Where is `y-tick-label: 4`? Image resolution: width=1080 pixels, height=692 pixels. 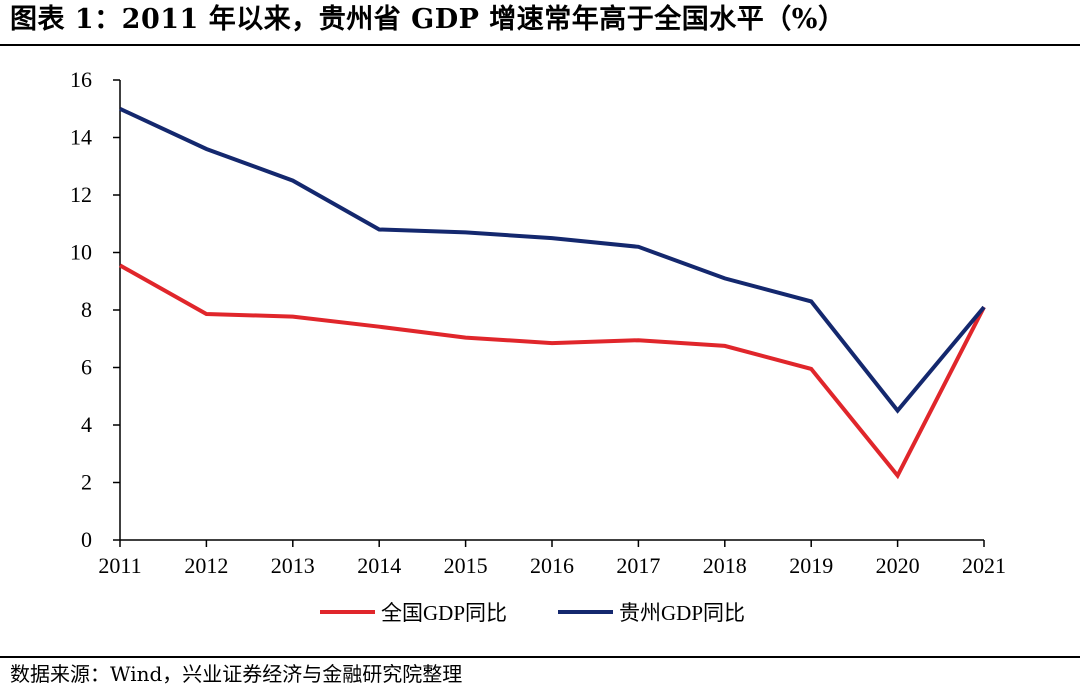
y-tick-label: 4 is located at coordinates (86, 424).